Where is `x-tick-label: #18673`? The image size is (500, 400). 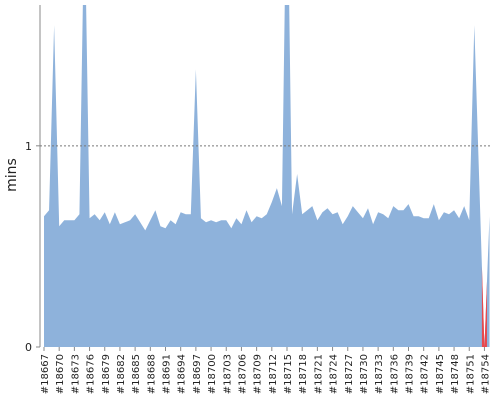 x-tick-label: #18673 is located at coordinates (75, 374).